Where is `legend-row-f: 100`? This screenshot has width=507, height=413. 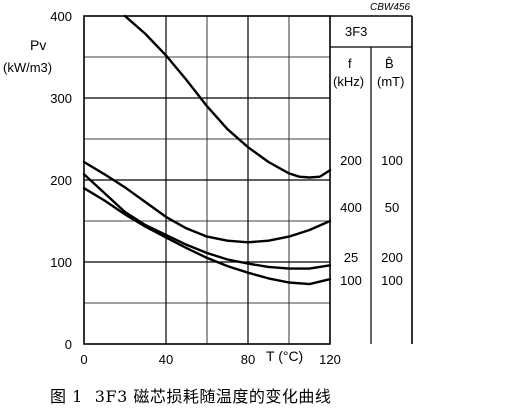 legend-row-f: 100 is located at coordinates (351, 280).